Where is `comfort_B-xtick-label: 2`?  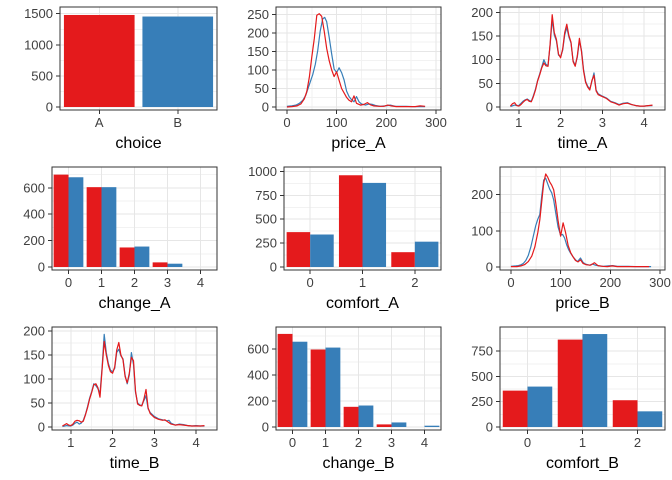 comfort_B-xtick-label: 2 is located at coordinates (637, 442).